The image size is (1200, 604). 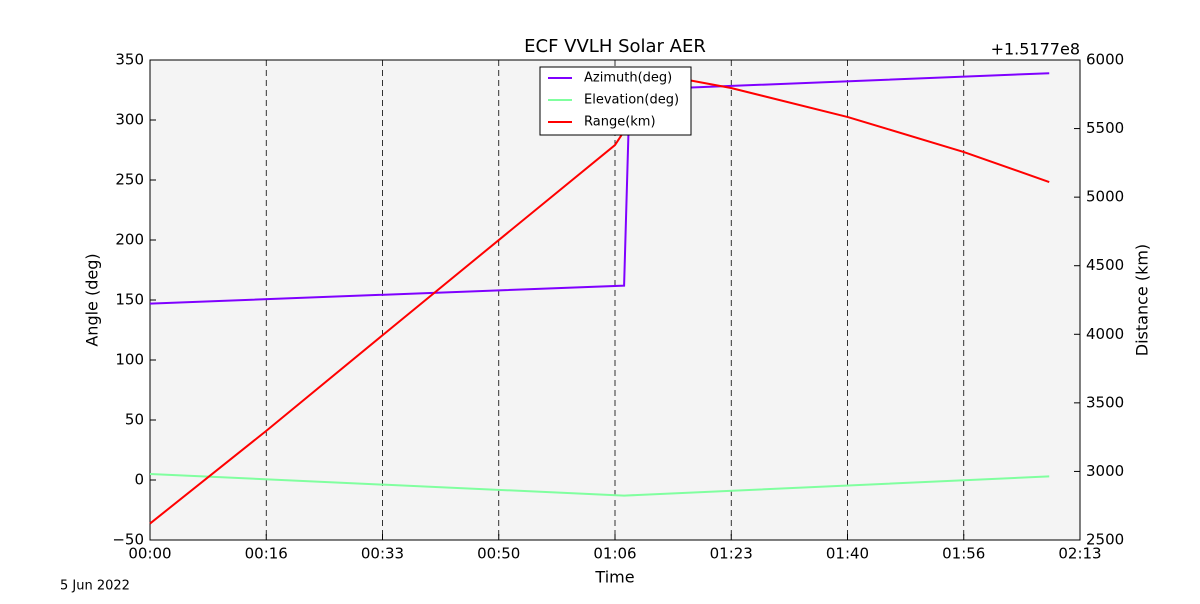 I want to click on y-tick-label: 150, so click(x=129, y=300).